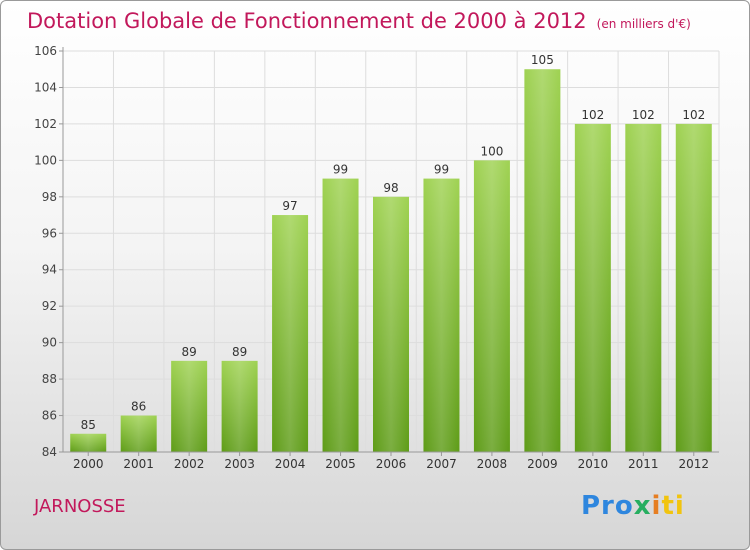  What do you see at coordinates (491, 151) in the screenshot?
I see `data-label: 100` at bounding box center [491, 151].